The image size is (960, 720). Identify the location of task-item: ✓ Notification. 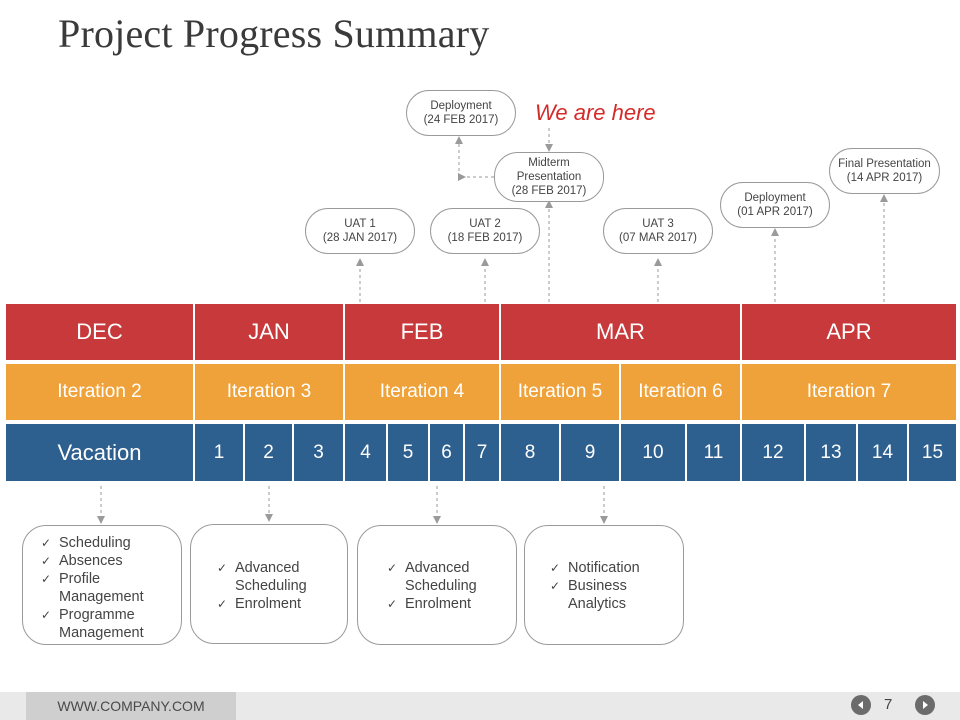
(616, 568).